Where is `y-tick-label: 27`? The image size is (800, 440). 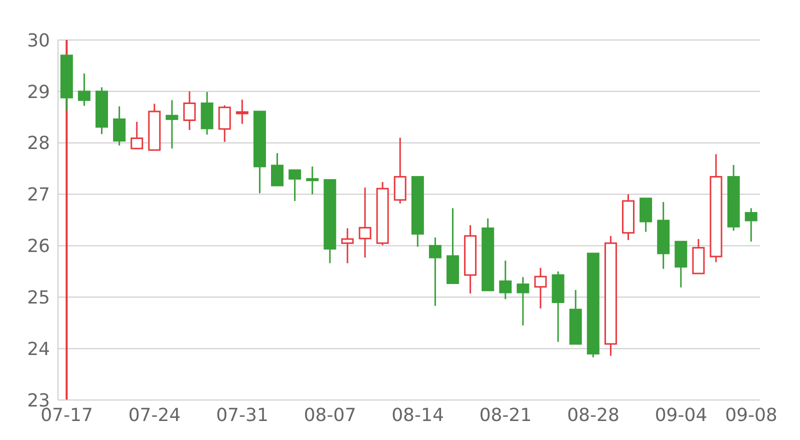
y-tick-label: 27 is located at coordinates (38, 195).